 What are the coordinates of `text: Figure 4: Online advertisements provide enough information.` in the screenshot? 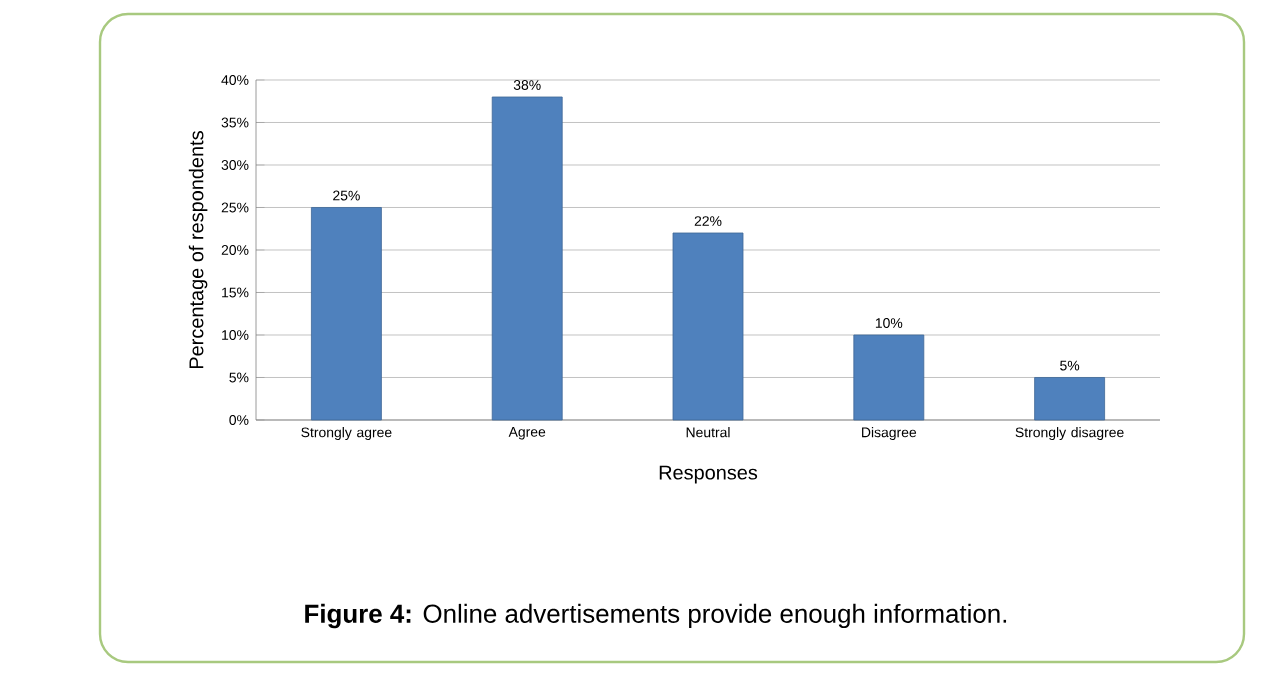 It's located at (656, 616).